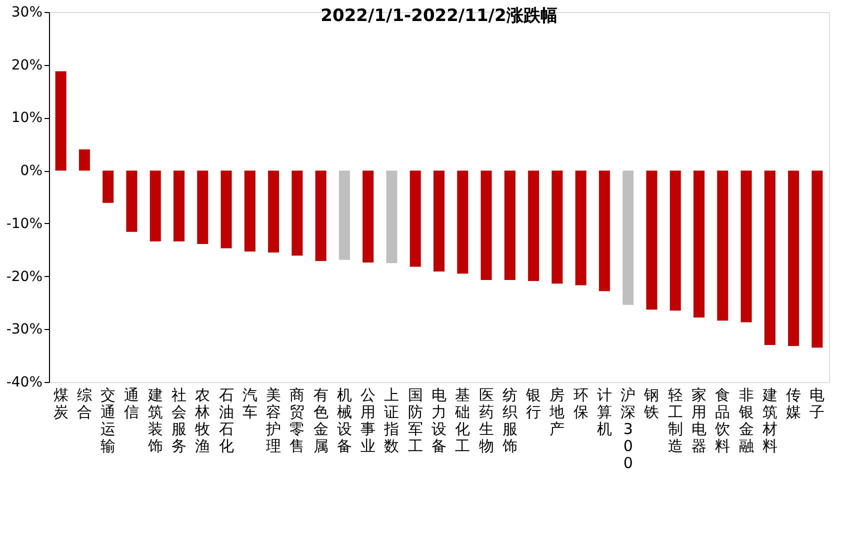 Image resolution: width=865 pixels, height=541 pixels. Describe the element at coordinates (415, 420) in the screenshot. I see `x-tick-label: 国防军工` at that location.